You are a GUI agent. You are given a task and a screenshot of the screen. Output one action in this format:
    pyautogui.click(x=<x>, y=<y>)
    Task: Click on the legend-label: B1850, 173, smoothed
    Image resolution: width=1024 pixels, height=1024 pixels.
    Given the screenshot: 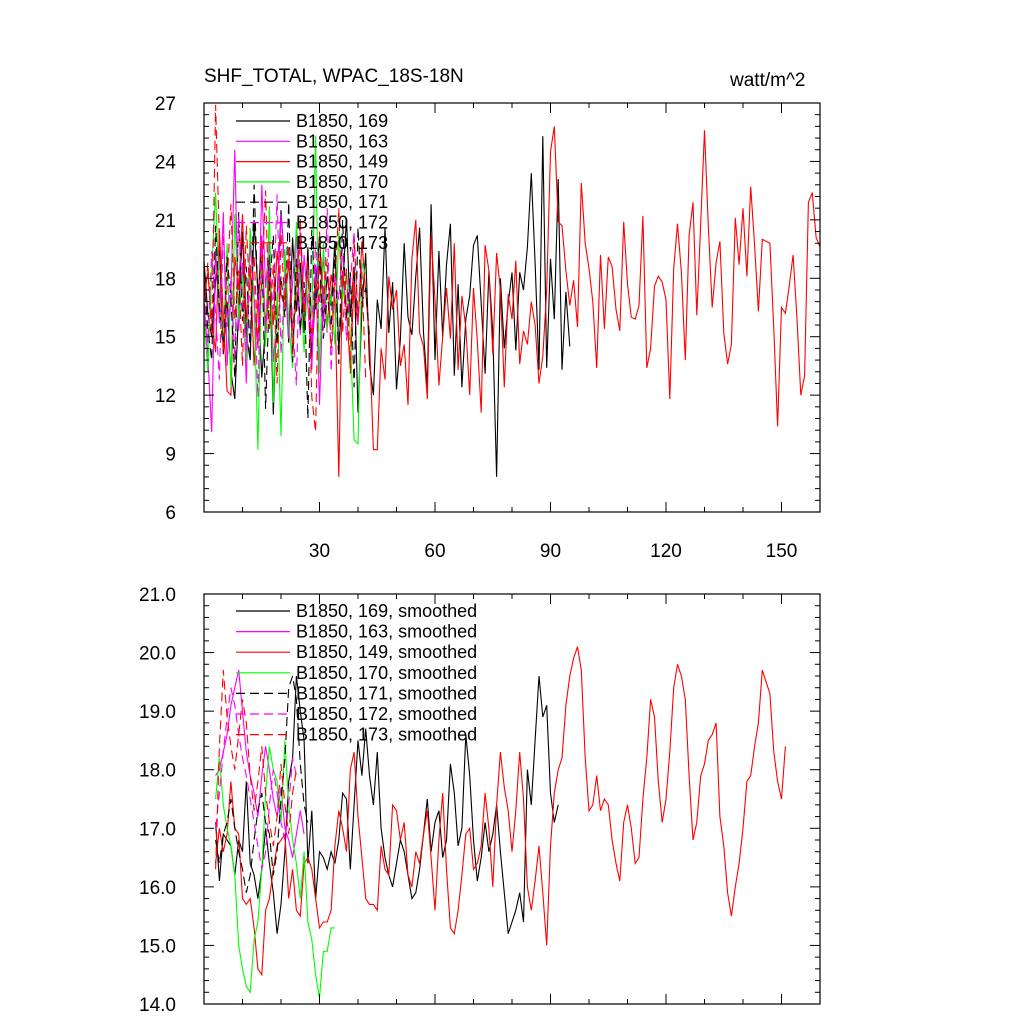 What is the action you would take?
    pyautogui.click(x=386, y=735)
    